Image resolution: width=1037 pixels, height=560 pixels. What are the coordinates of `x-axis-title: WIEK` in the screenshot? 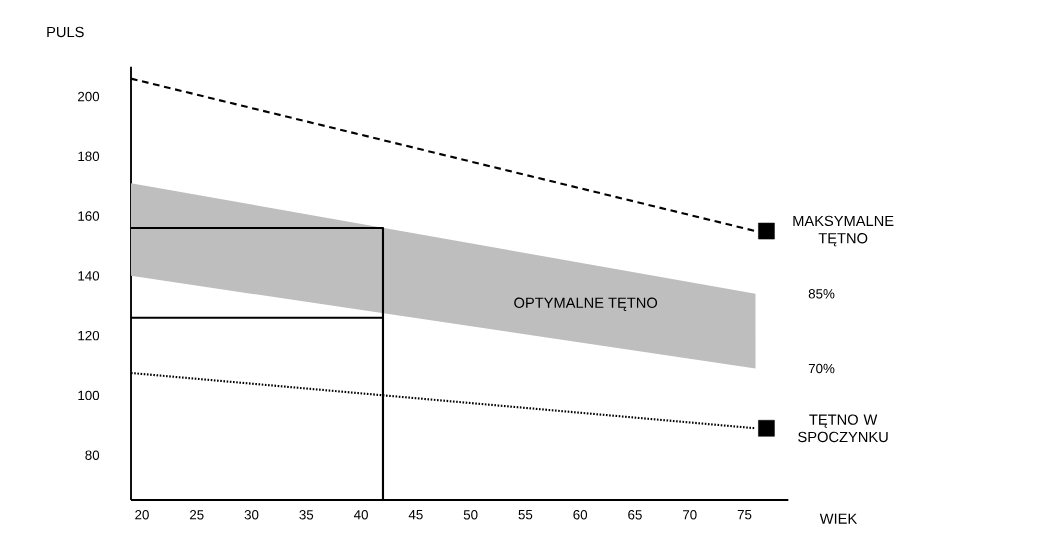 It's located at (838, 518).